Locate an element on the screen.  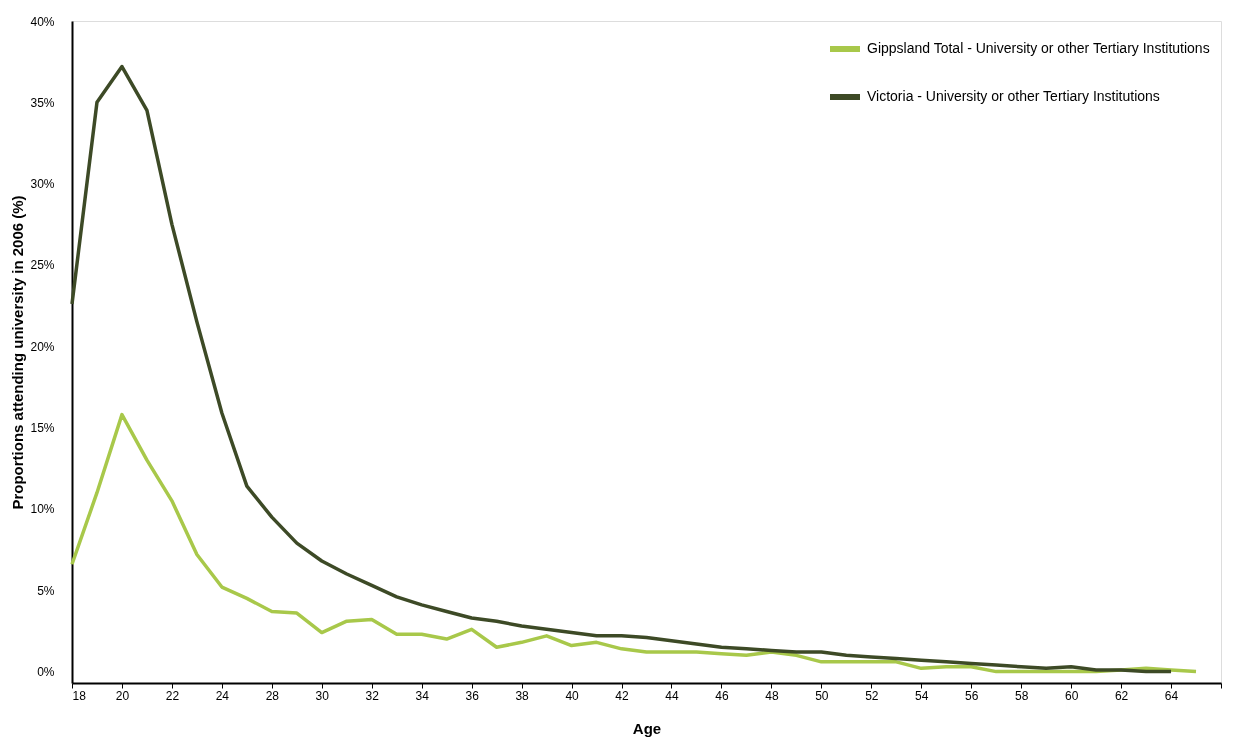
x-tick-label: 56 is located at coordinates (972, 695).